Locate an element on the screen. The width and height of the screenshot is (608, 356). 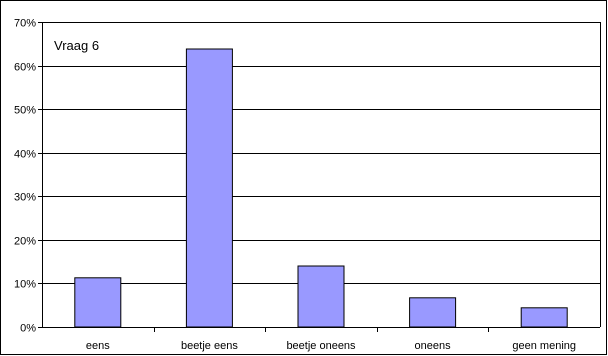
y-tick-label: 70% is located at coordinates (25, 24).